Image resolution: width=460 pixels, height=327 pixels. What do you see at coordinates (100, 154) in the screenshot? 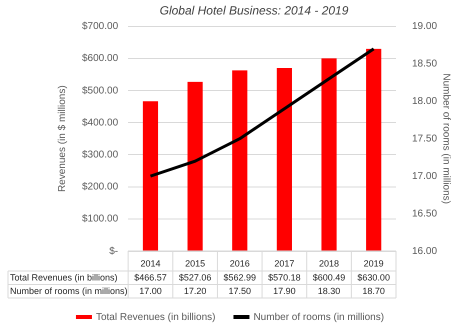
I see `y-tick-label: $300.00` at bounding box center [100, 154].